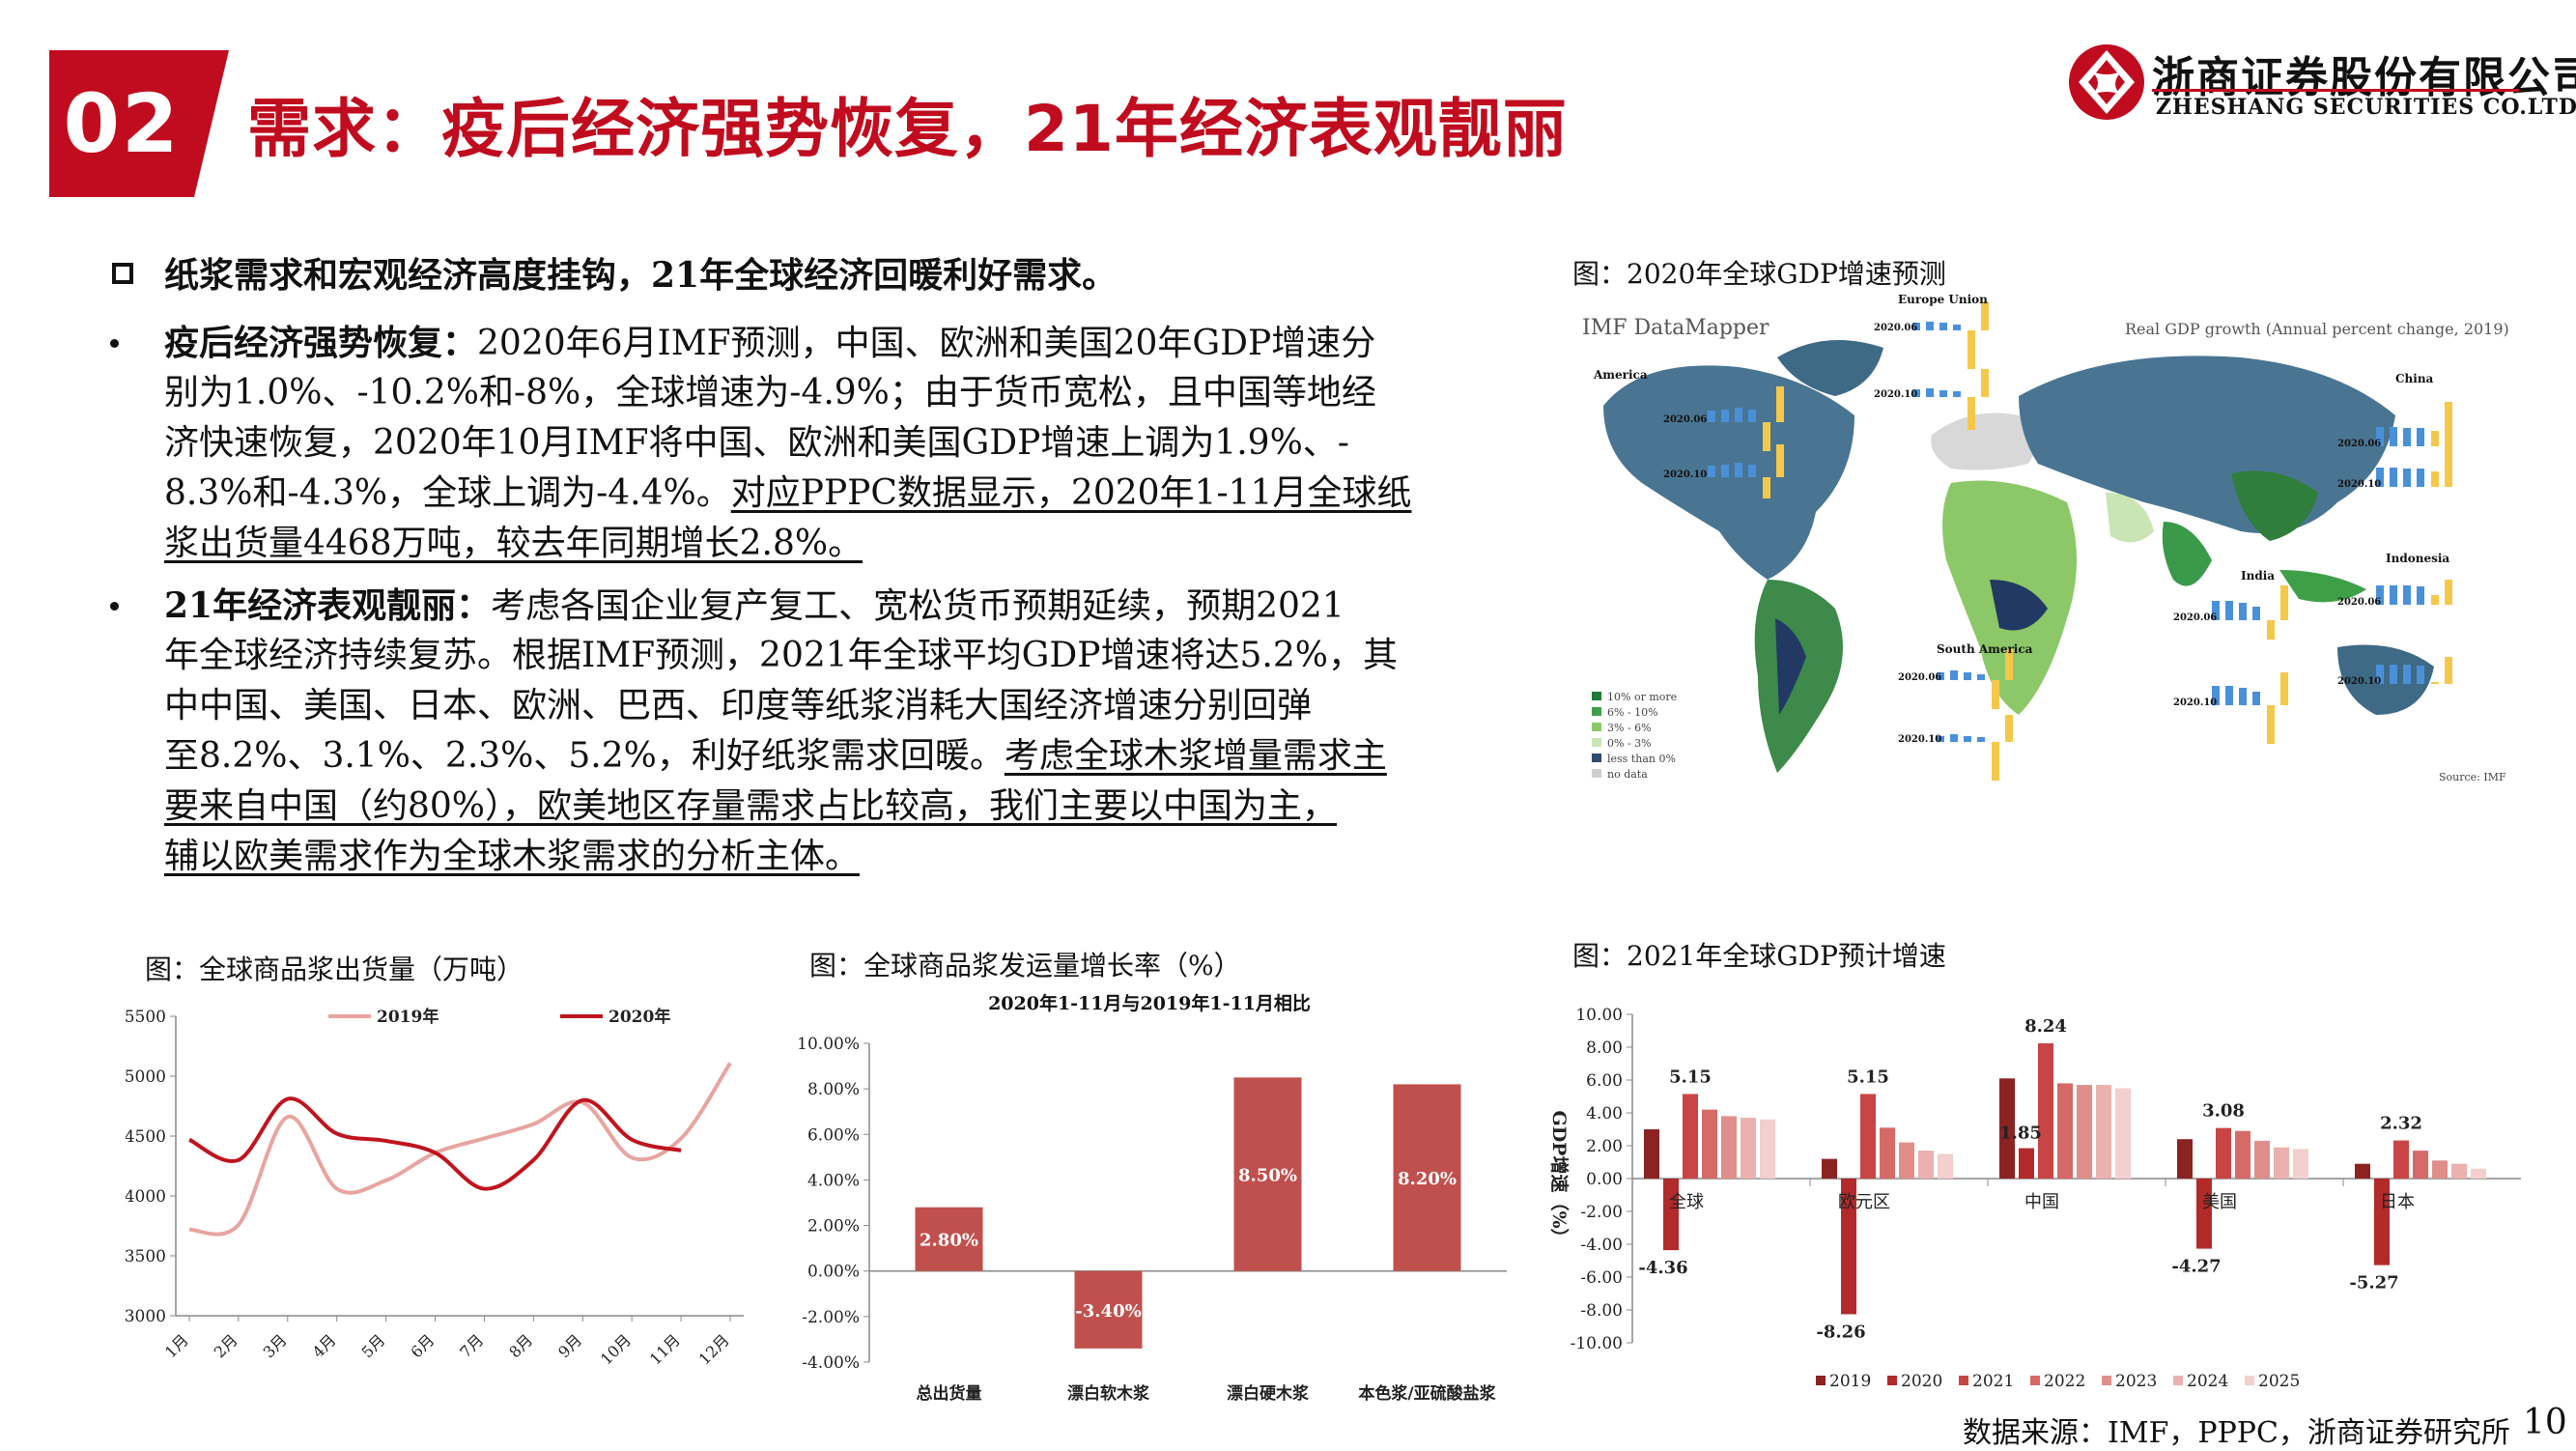 The image size is (2576, 1451). What do you see at coordinates (833, 1089) in the screenshot?
I see `y-tick-label: 8.00%` at bounding box center [833, 1089].